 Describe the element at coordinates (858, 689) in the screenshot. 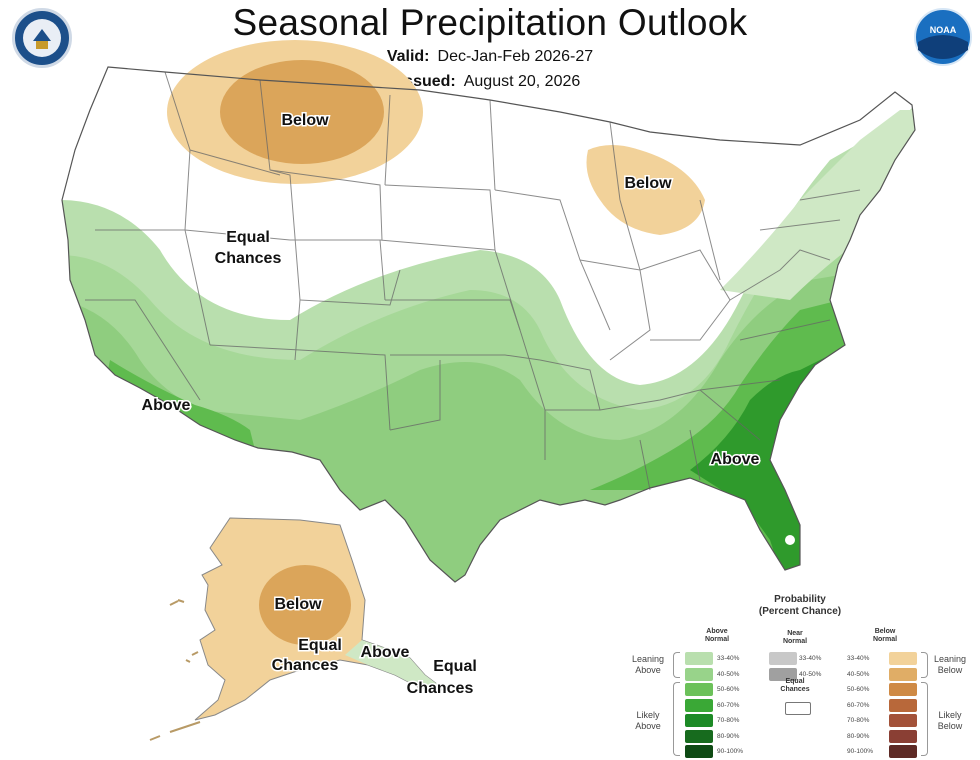

I see `legend-below-range-3: 50-60%` at that location.